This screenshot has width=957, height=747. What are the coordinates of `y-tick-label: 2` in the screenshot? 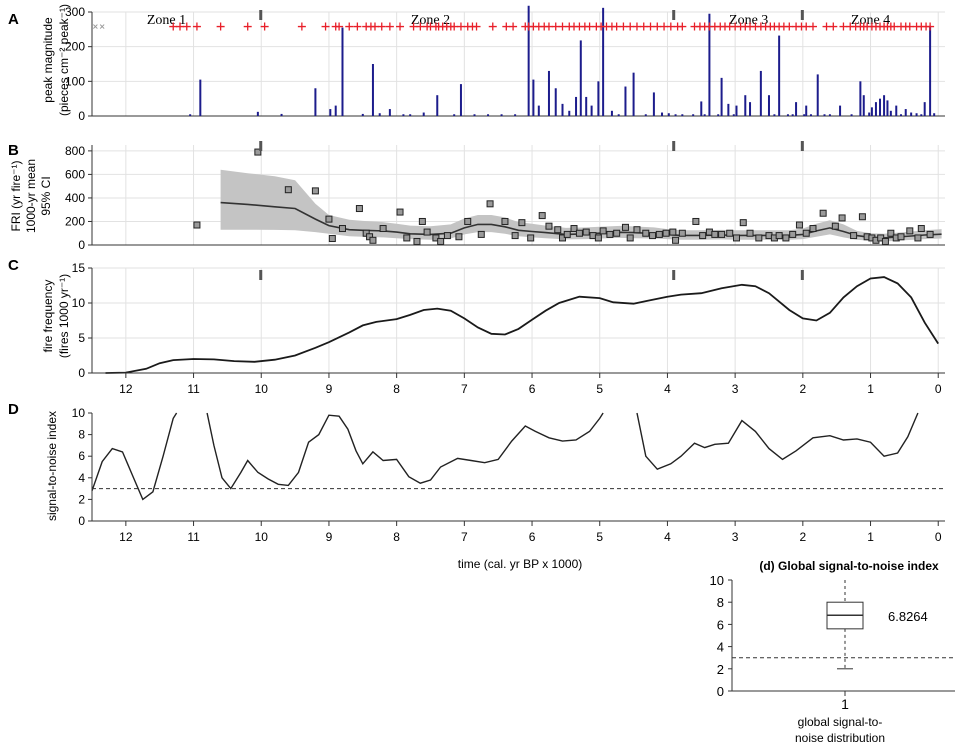 It's located at (81, 499).